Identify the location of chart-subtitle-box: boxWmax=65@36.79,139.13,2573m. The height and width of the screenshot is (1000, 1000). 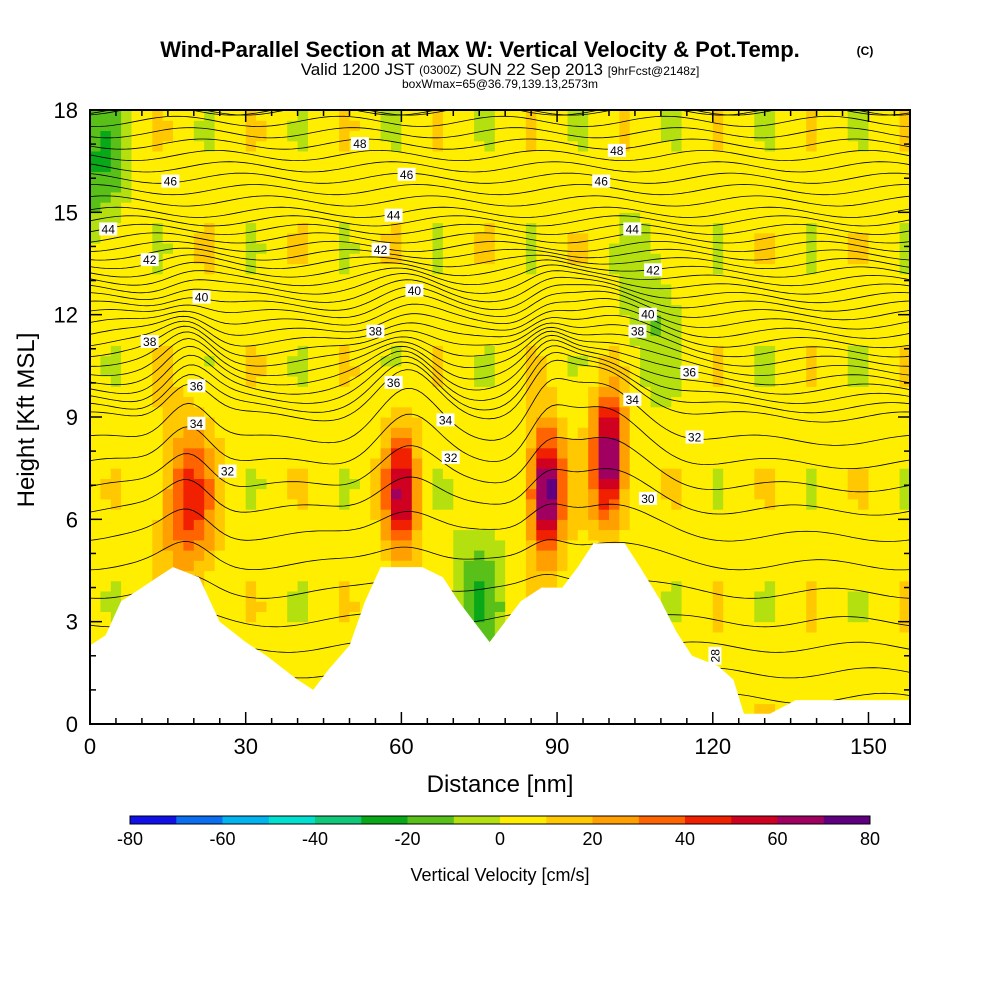
(500, 84).